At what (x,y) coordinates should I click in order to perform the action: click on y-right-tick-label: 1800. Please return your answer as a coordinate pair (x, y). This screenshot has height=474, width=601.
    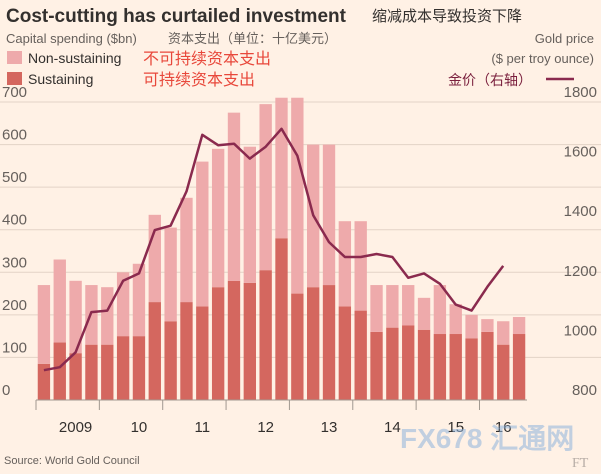
    Looking at the image, I should click on (580, 92).